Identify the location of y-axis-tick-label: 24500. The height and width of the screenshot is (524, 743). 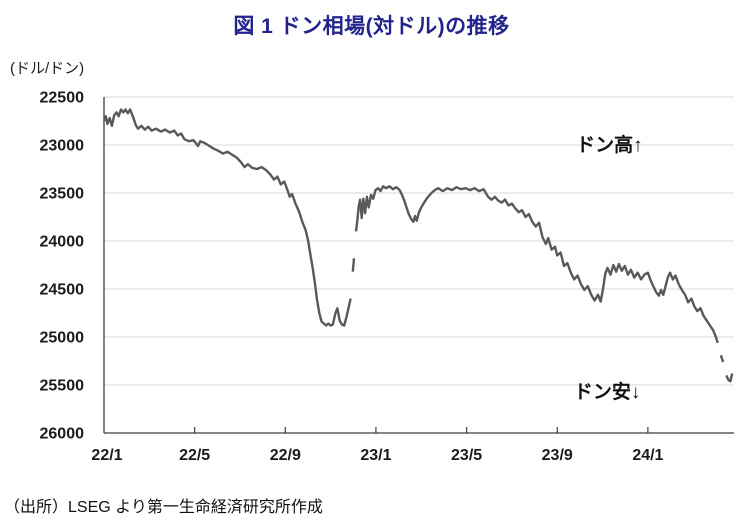
(62, 290).